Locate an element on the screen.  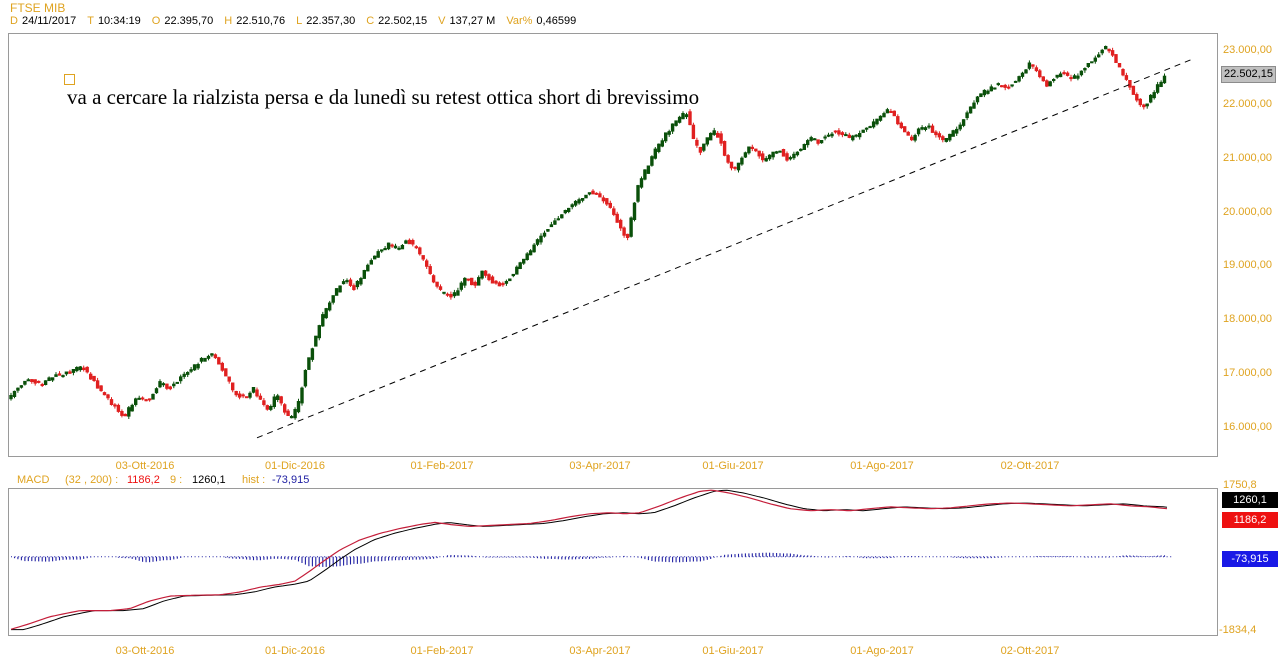
price-axis-label: 17.000,00 is located at coordinates (1247, 373).